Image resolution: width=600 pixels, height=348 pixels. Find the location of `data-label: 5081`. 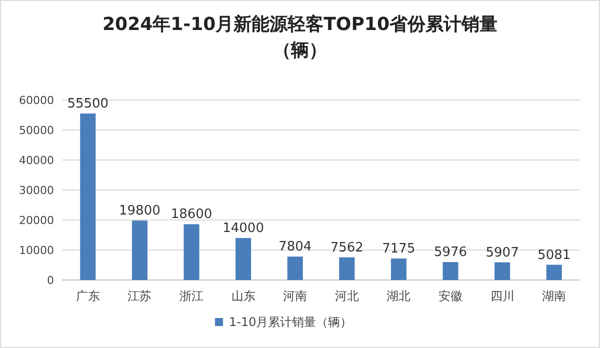

data-label: 5081 is located at coordinates (554, 255).